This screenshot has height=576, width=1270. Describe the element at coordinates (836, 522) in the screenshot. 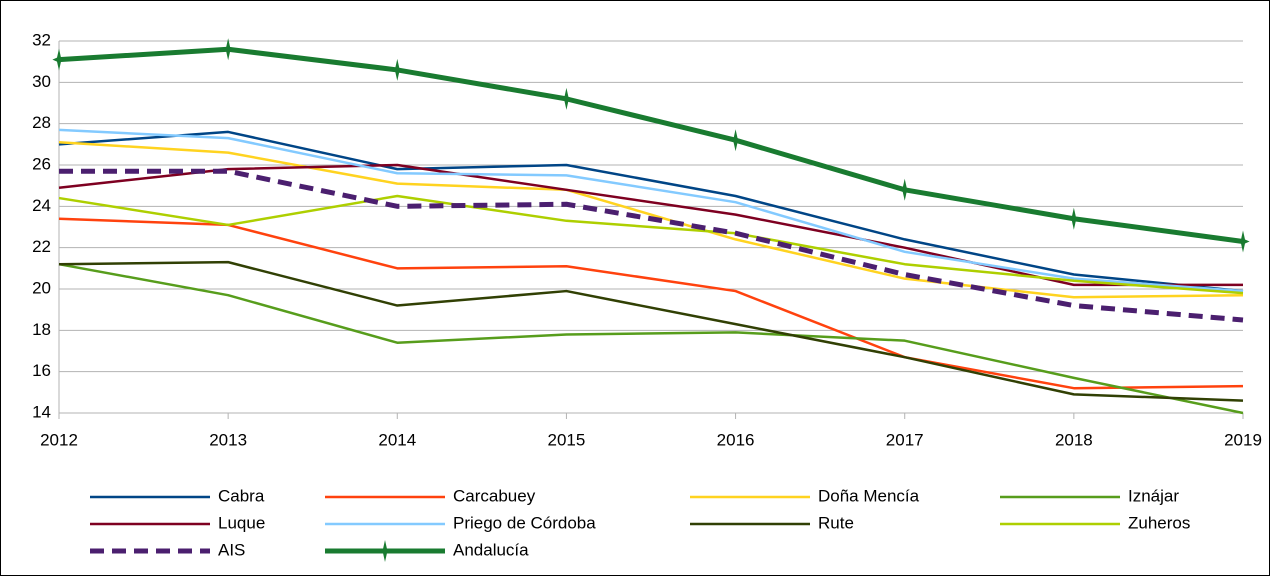

I see `legend-label: Rute` at that location.